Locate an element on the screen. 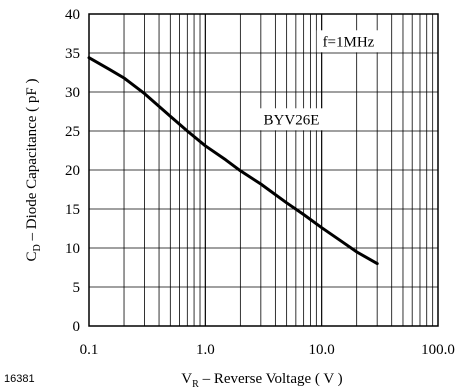 This screenshot has height=392, width=459. y-tick-label: 0 is located at coordinates (77, 327).